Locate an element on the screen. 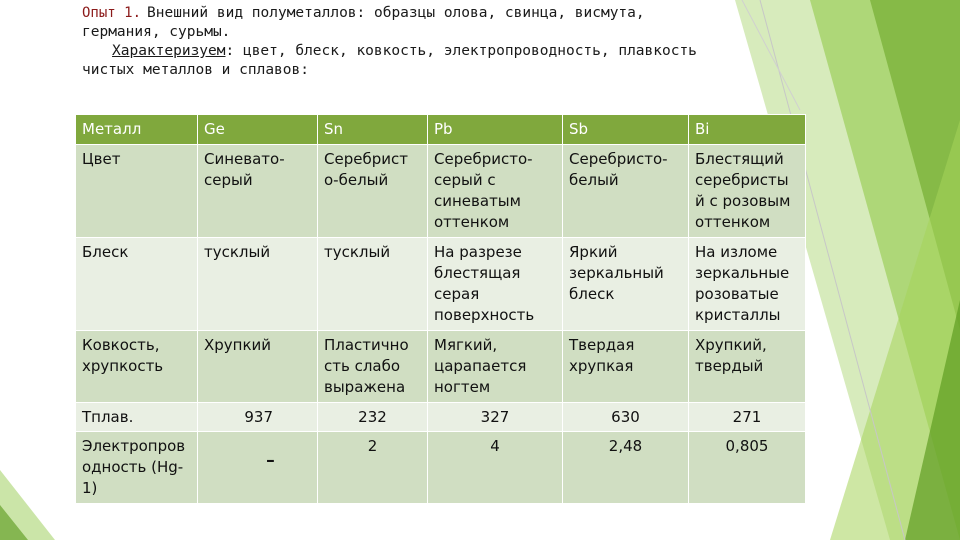 The height and width of the screenshot is (540, 960). header-ge: Ge is located at coordinates (257, 129).